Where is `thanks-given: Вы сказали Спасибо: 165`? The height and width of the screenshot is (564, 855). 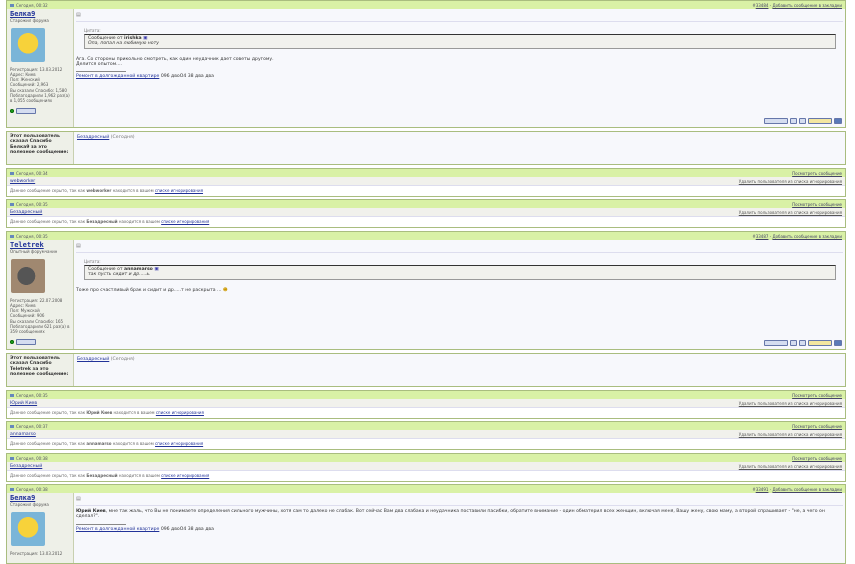 thanks-given: Вы сказали Спасибо: 165 is located at coordinates (37, 321).